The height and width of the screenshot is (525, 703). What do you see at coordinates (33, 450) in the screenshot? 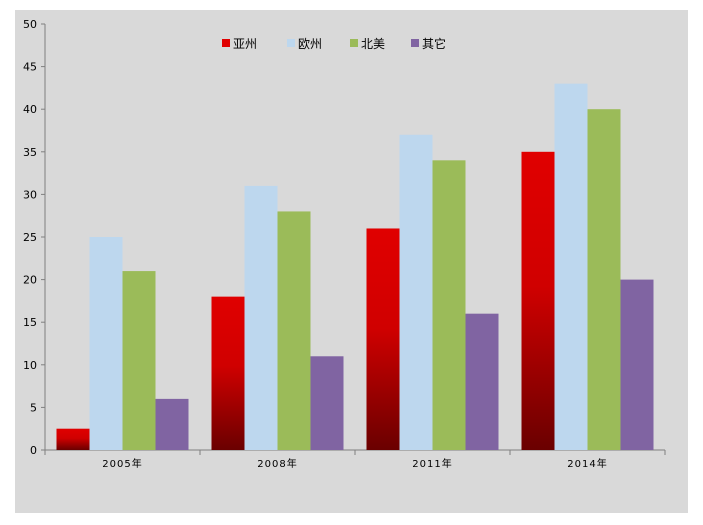
I see `y-tick-label: 0` at bounding box center [33, 450].